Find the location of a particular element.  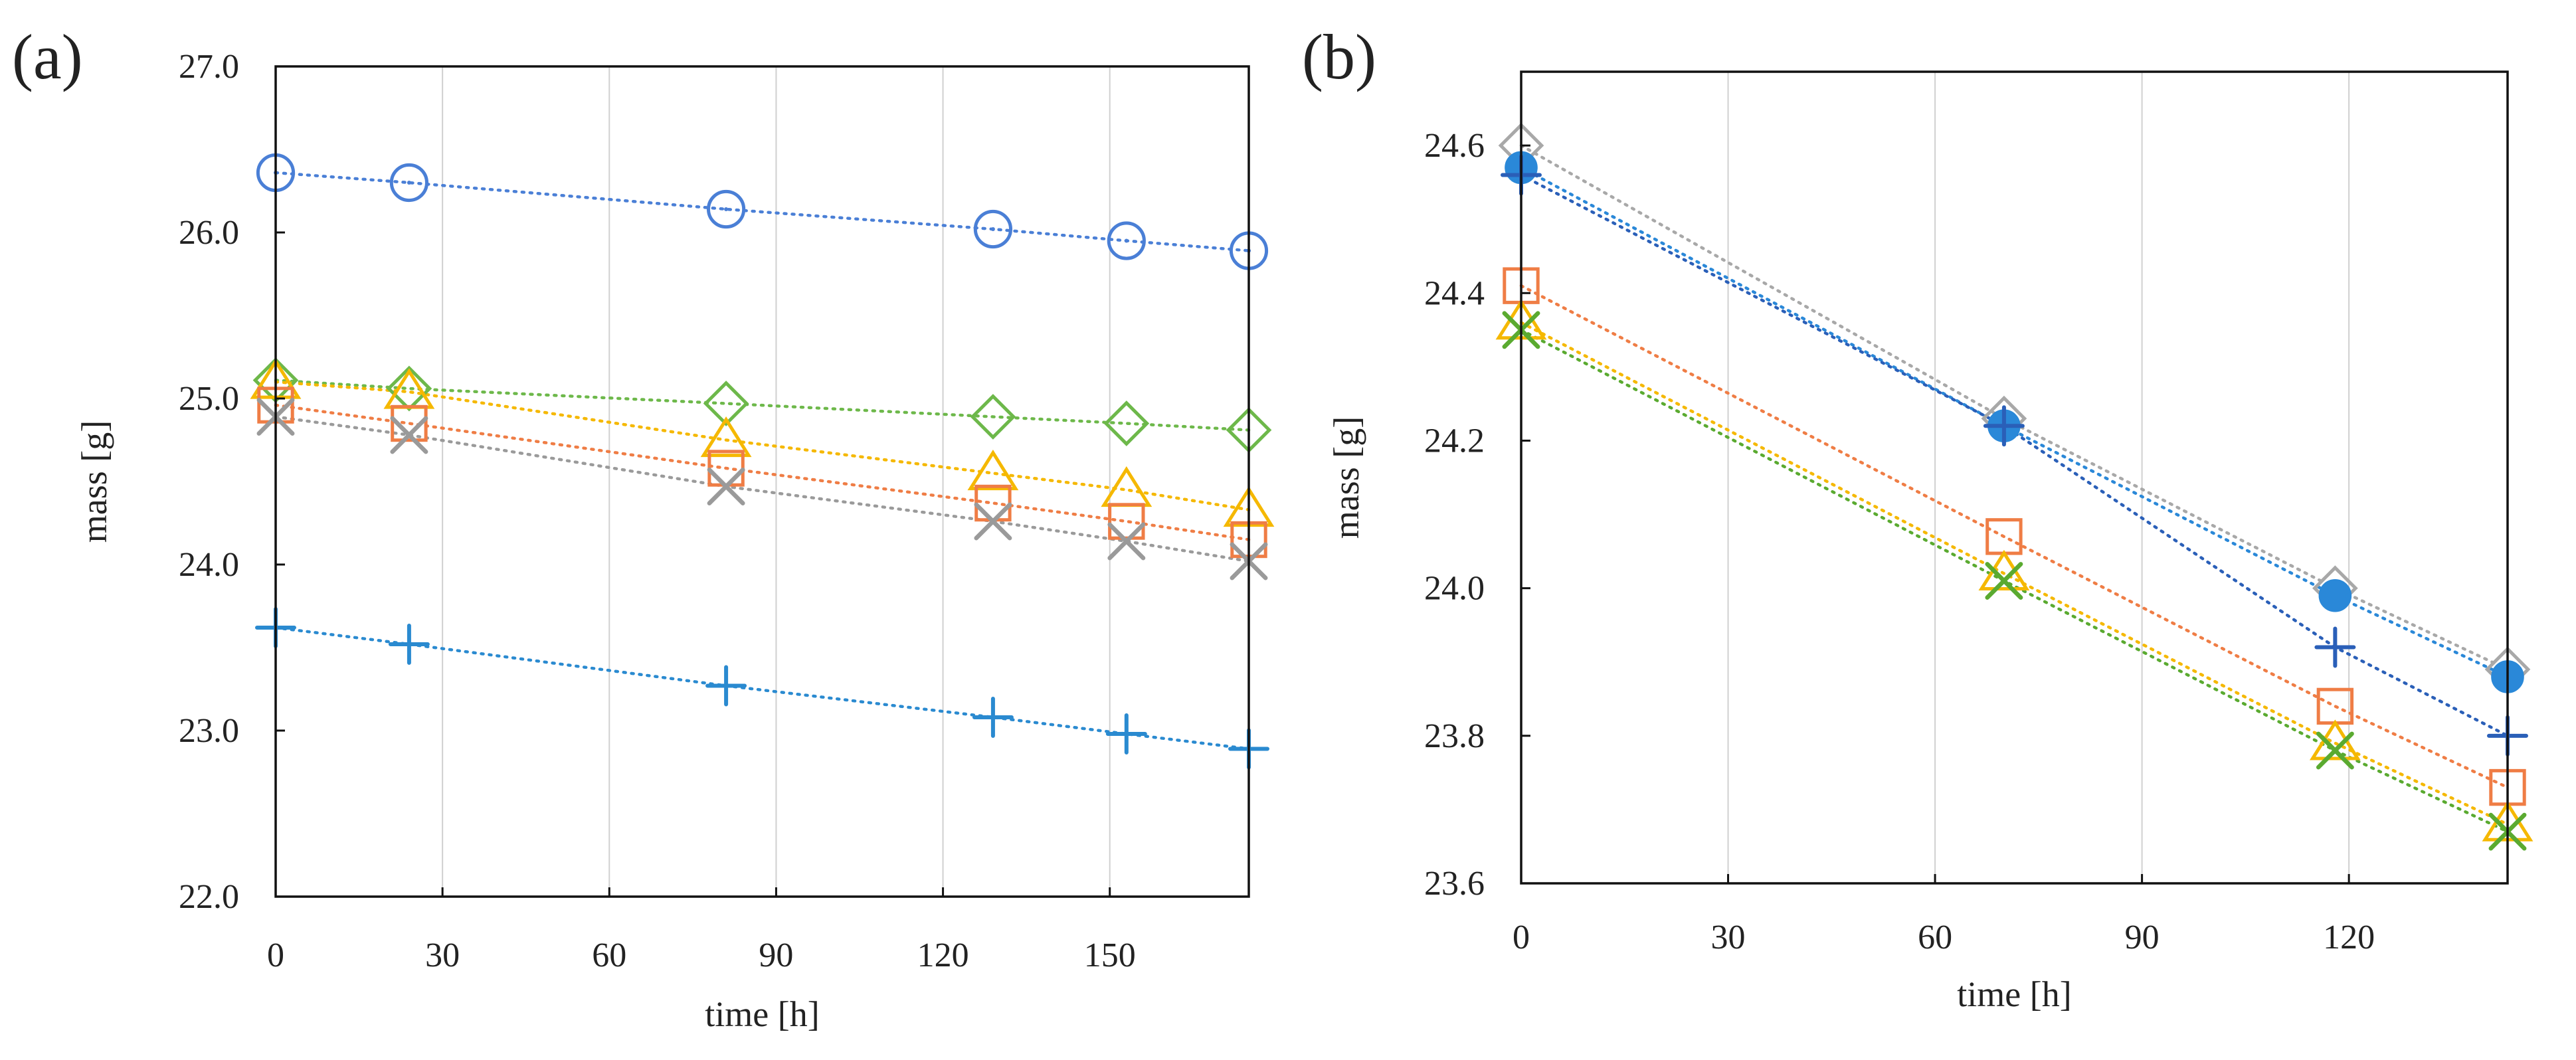

series-line-square is located at coordinates (762, 472).